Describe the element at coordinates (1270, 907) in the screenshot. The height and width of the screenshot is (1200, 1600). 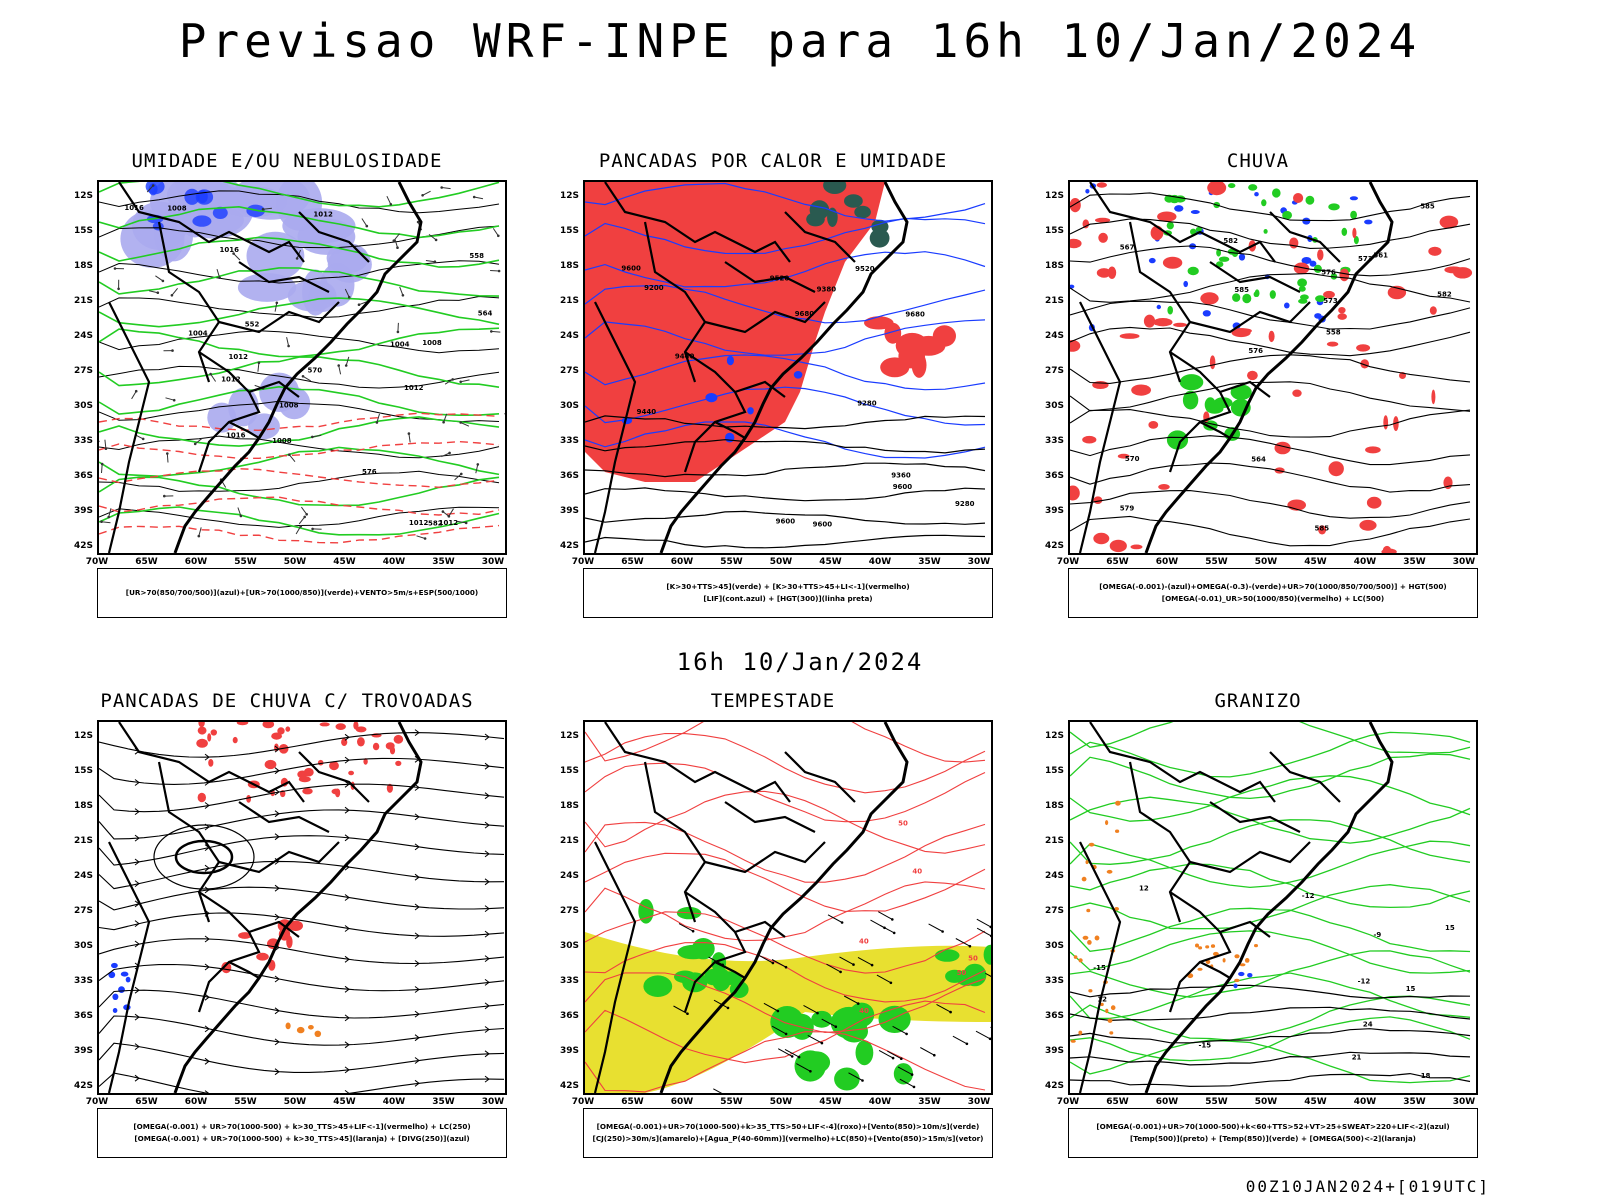
I see `map-svg: -9 -12 -12 -15 -15 15 12 18 15 12 21 24` at that location.